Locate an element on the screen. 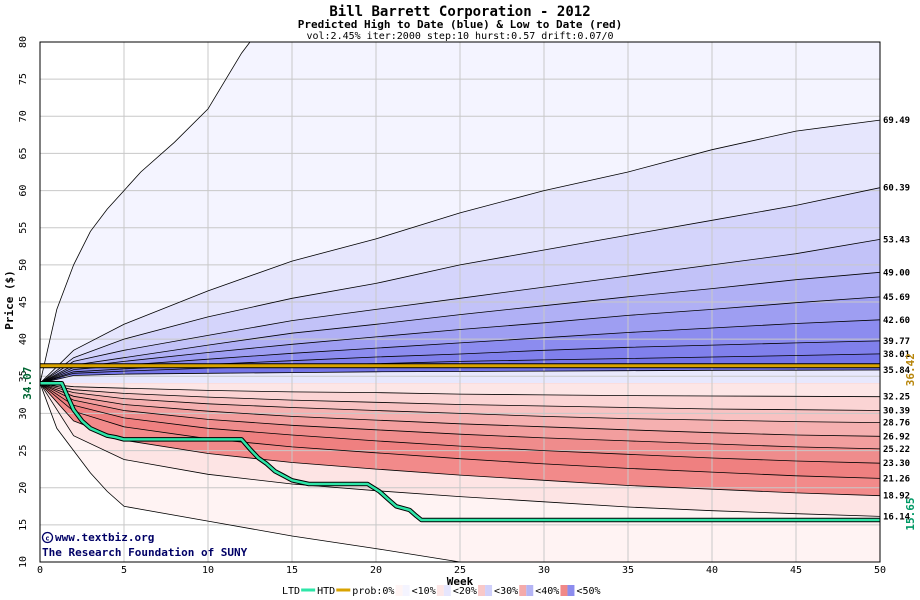  band-end-label: 23.30 is located at coordinates (896, 464).